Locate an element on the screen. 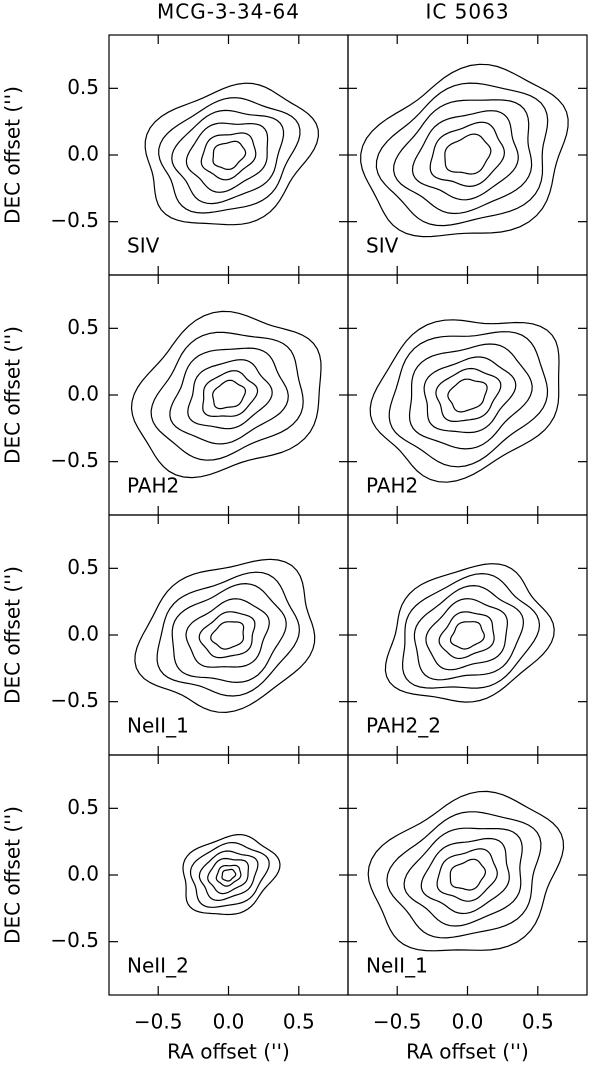  column-title: IC 5063 is located at coordinates (467, 12).